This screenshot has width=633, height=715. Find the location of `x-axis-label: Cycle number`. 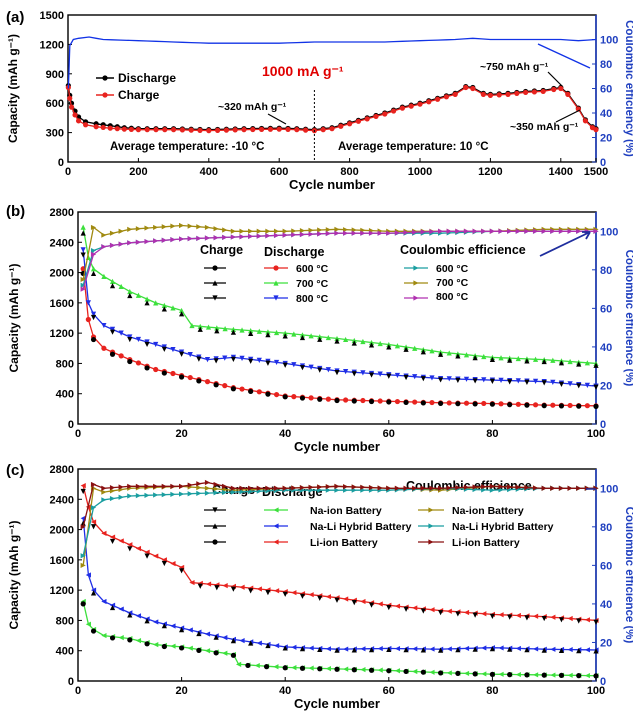

x-axis-label: Cycle number is located at coordinates (337, 703).